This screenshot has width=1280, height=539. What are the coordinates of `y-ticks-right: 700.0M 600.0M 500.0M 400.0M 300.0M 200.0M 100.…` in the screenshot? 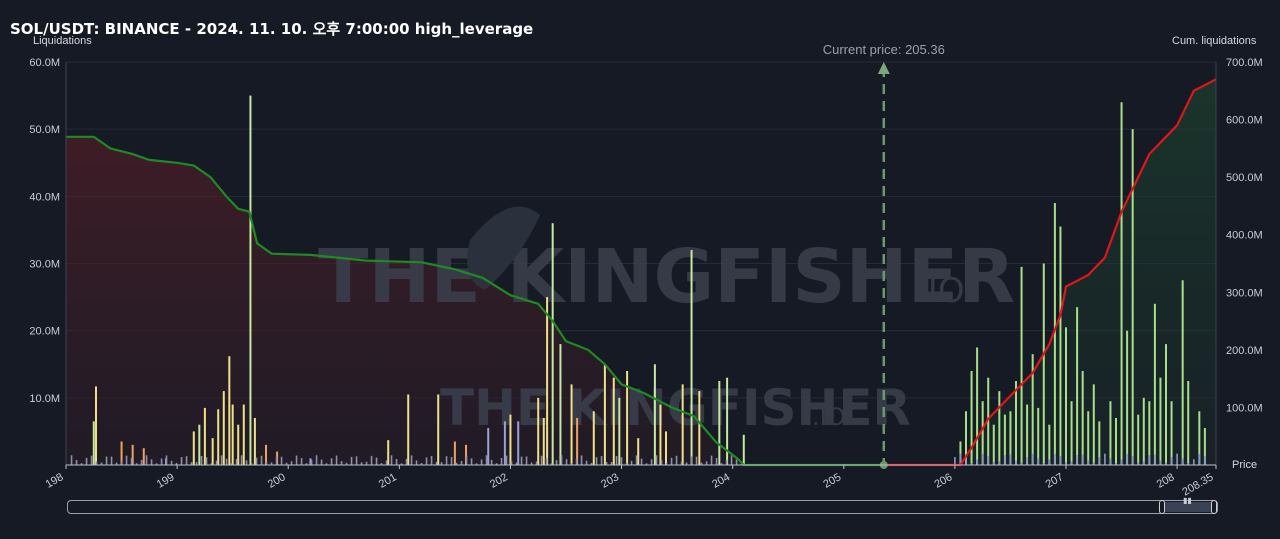 It's located at (1244, 235).